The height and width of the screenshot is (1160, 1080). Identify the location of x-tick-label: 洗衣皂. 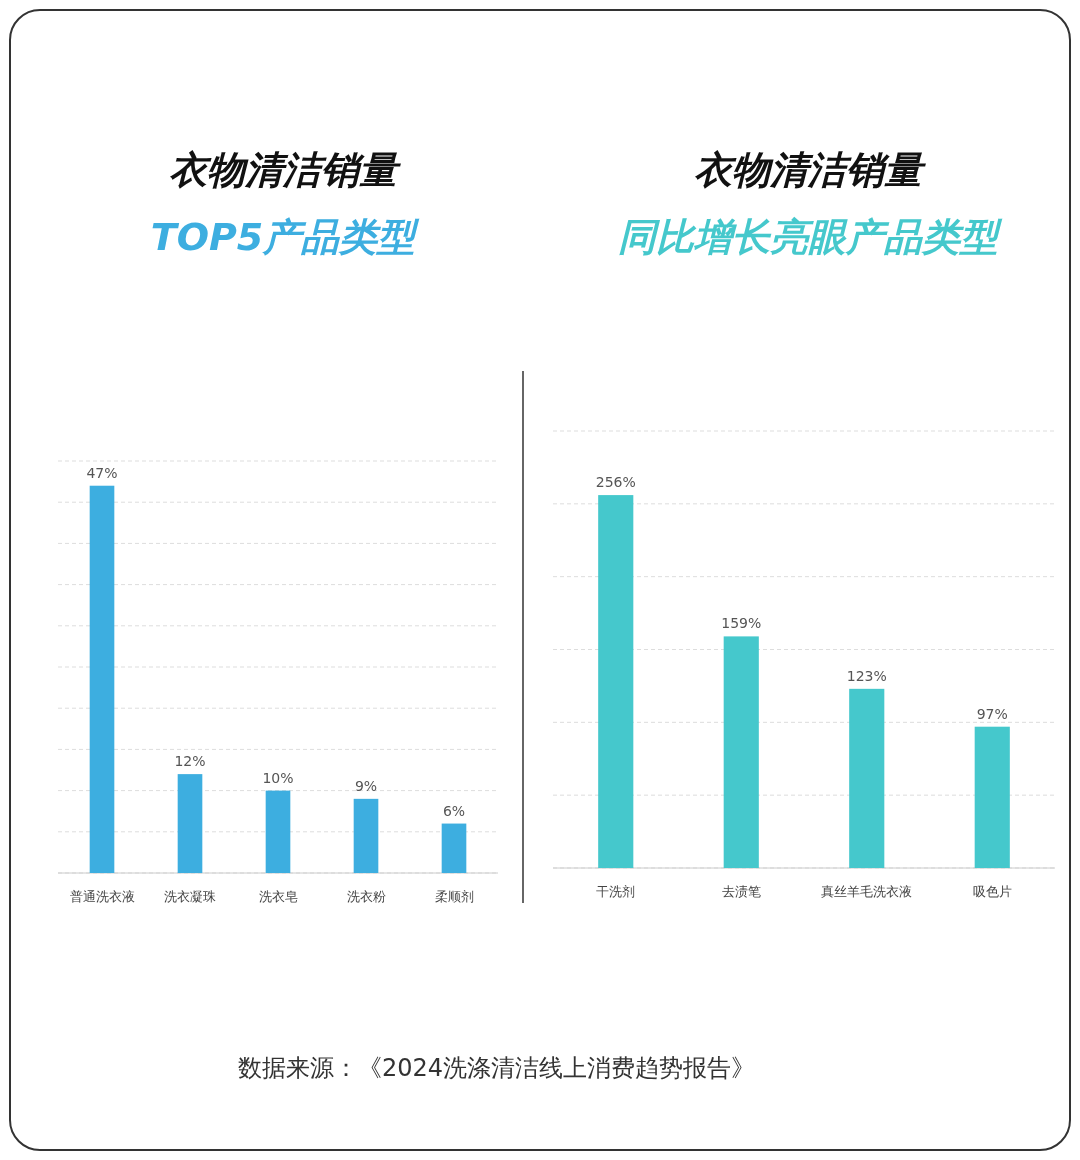
(278, 896).